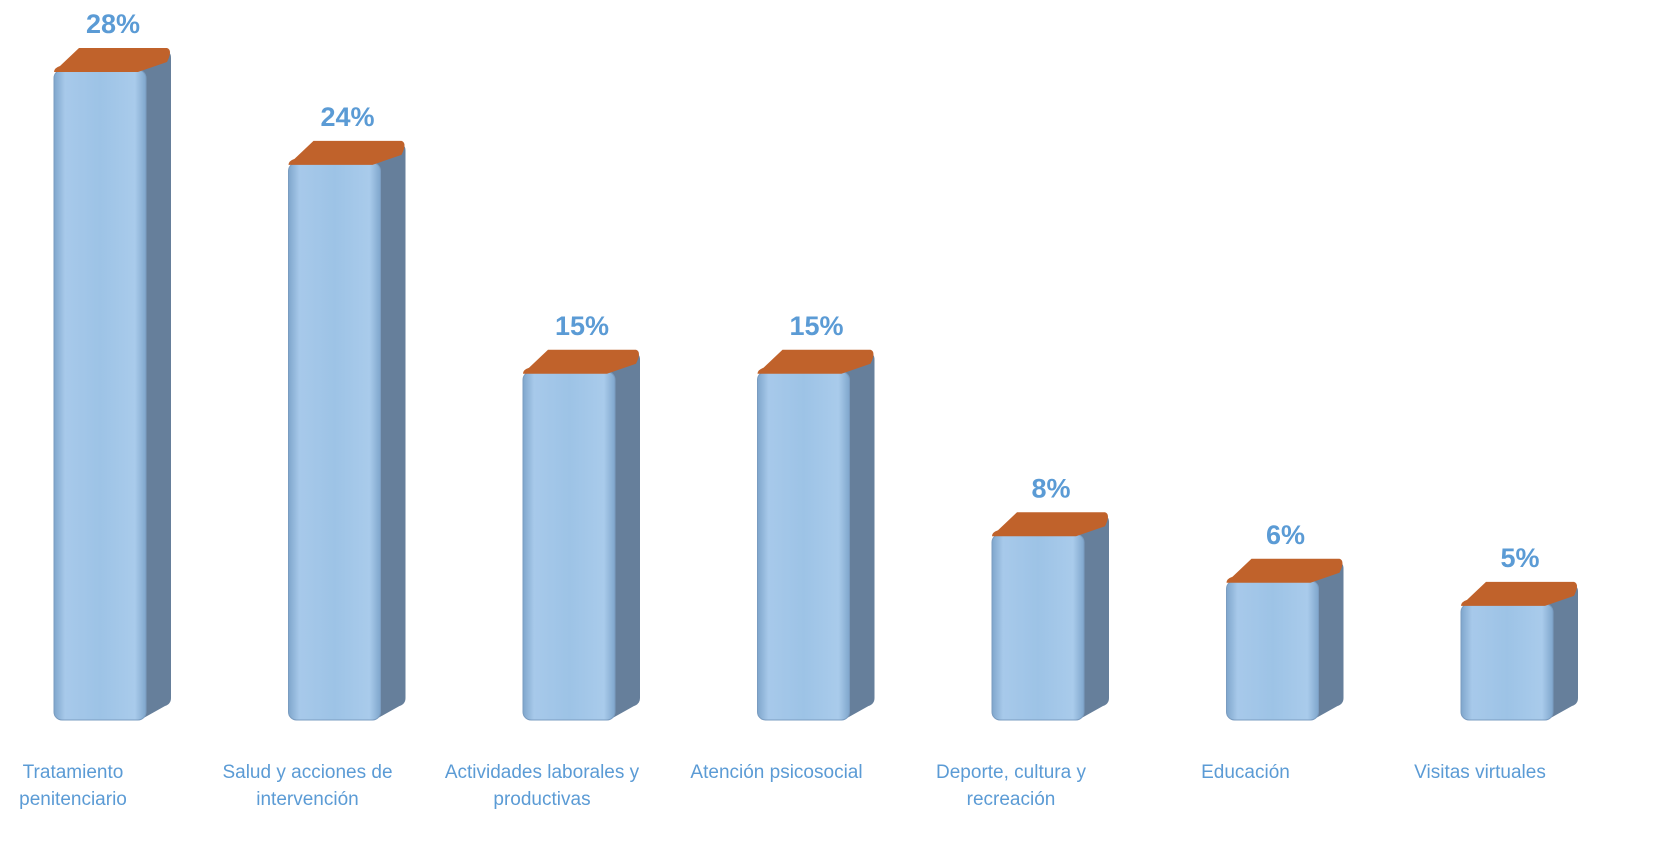  What do you see at coordinates (542, 786) in the screenshot?
I see `x-tick-label: Actividades laborales y productivas` at bounding box center [542, 786].